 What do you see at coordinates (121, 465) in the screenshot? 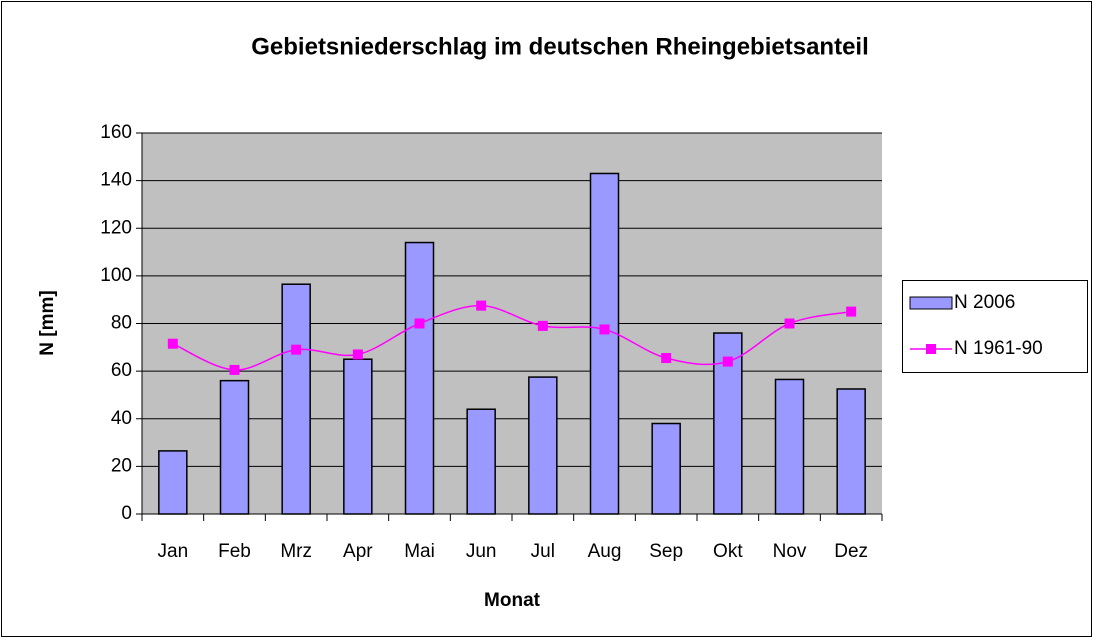
I see `y-tick-label: 20` at bounding box center [121, 465].